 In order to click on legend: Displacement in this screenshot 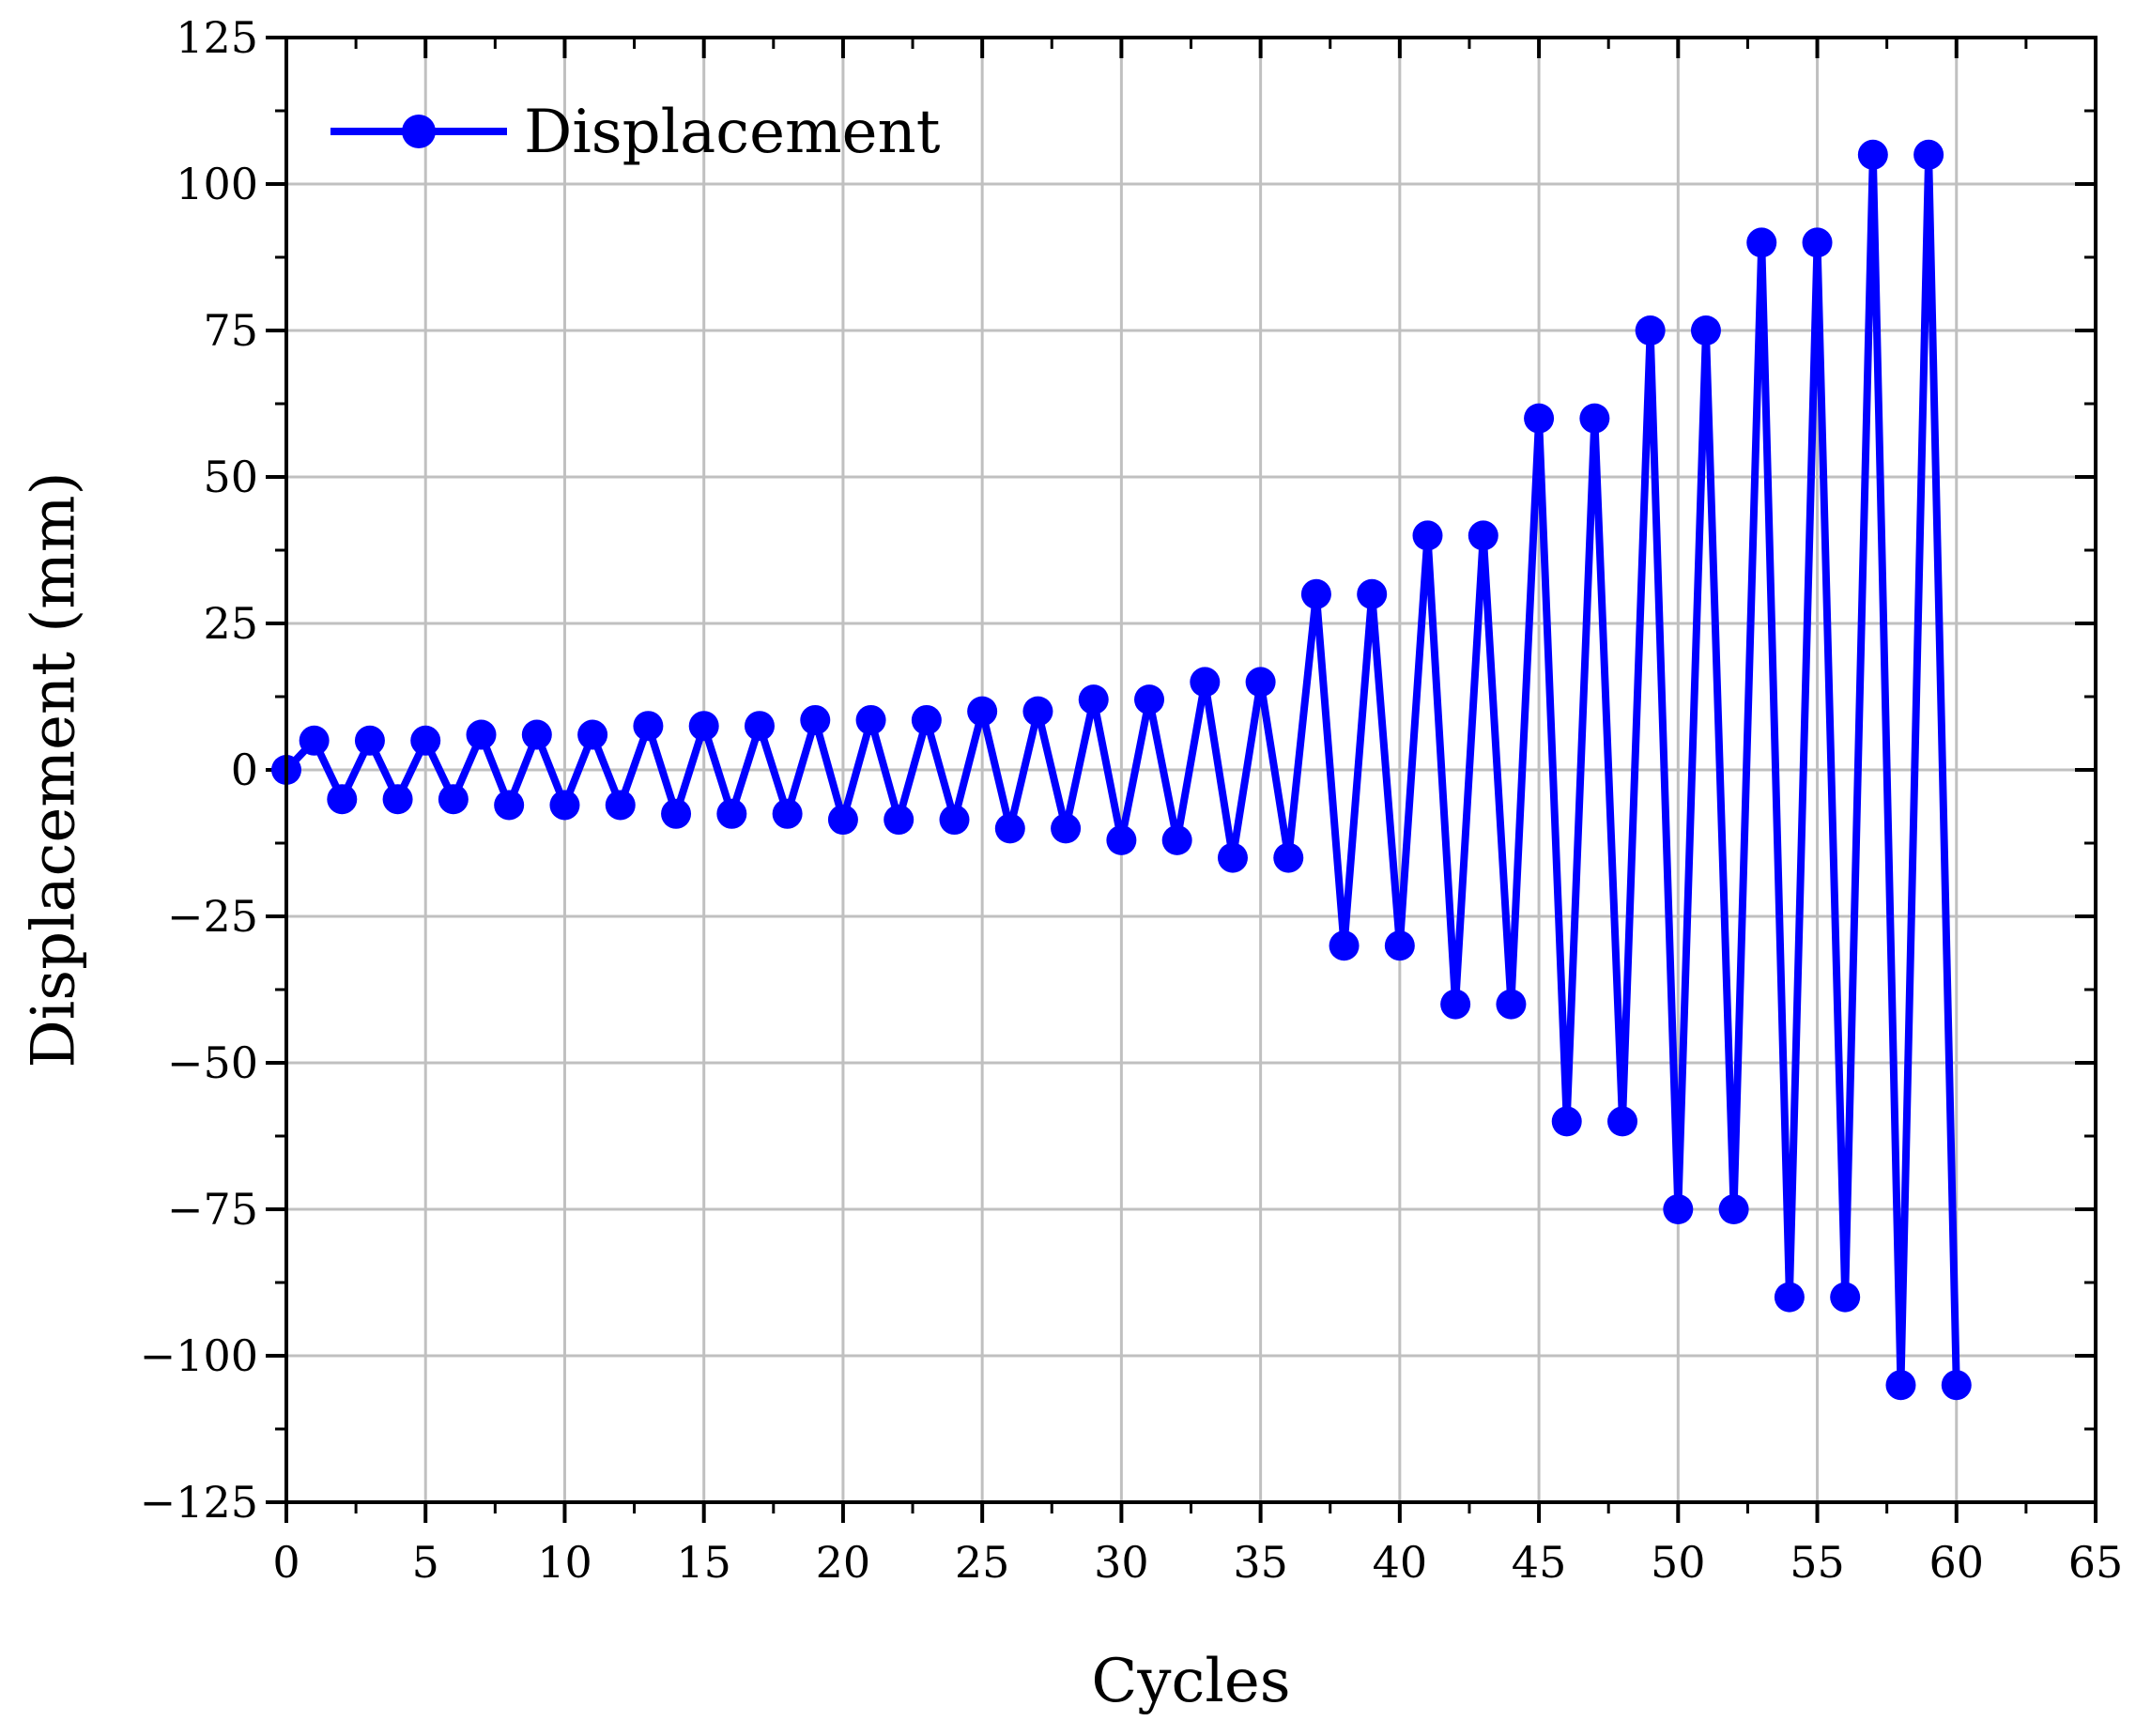, I will do `click(635, 132)`.